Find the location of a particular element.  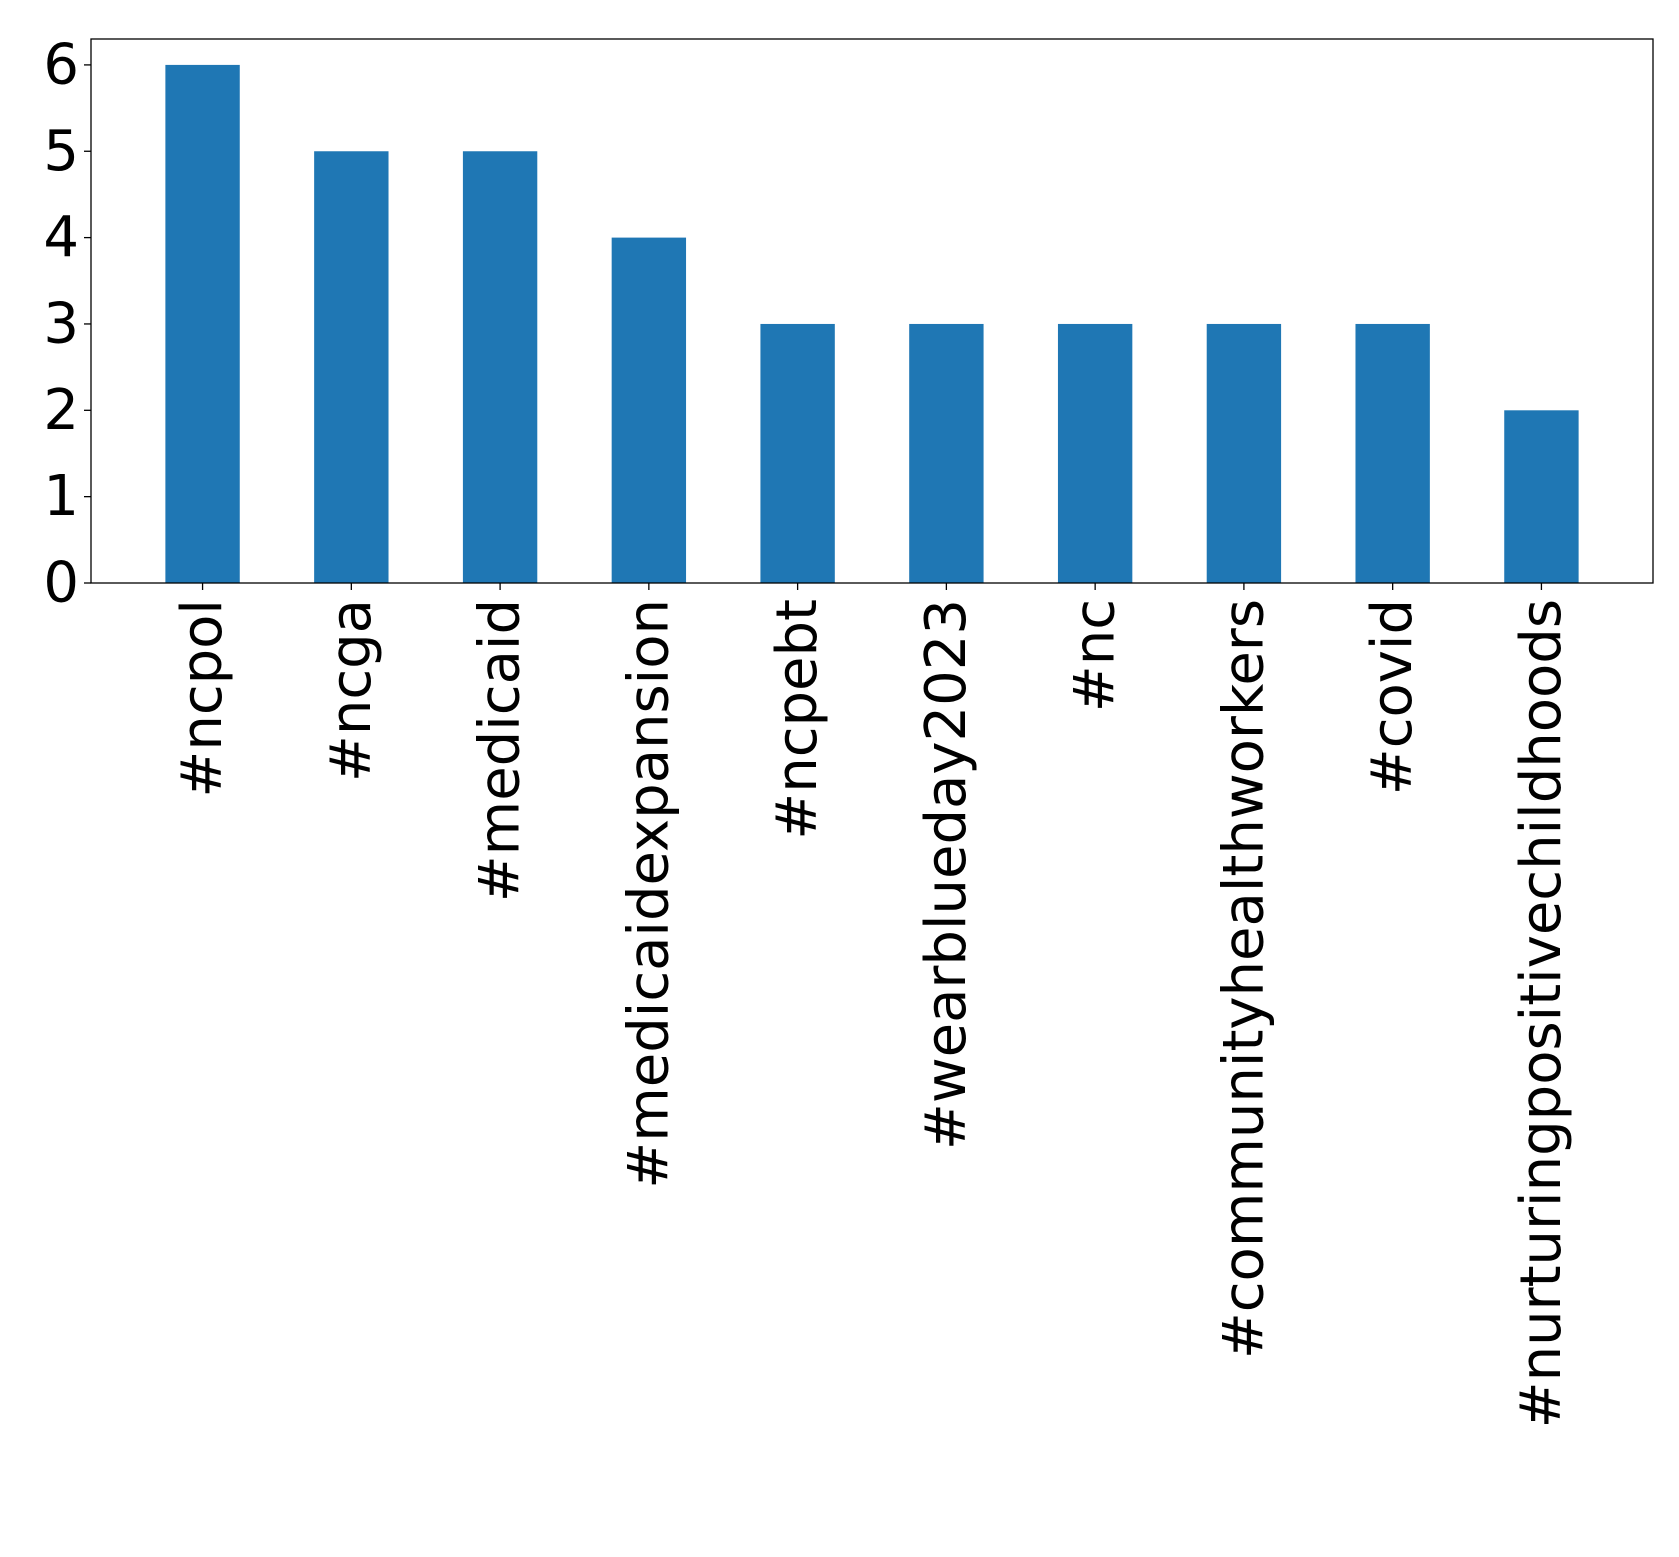

y-tick-label: 2 is located at coordinates (61, 410).